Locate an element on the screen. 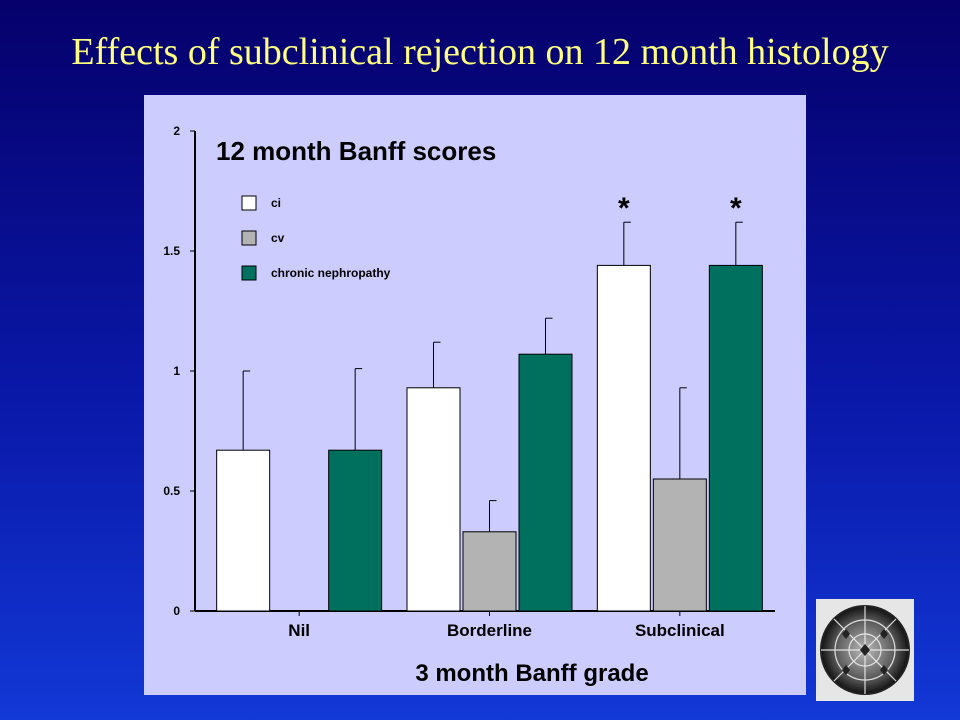  legend-label-cv: cv is located at coordinates (278, 238).